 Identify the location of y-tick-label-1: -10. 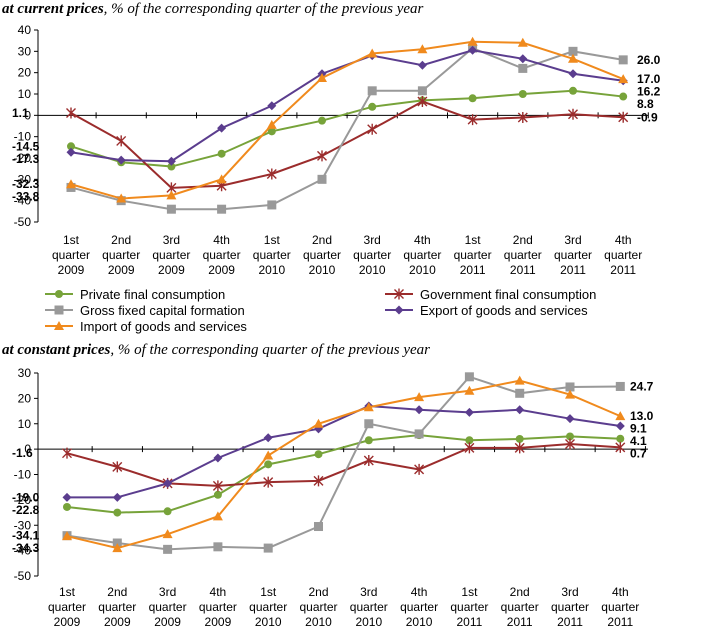
(23, 137).